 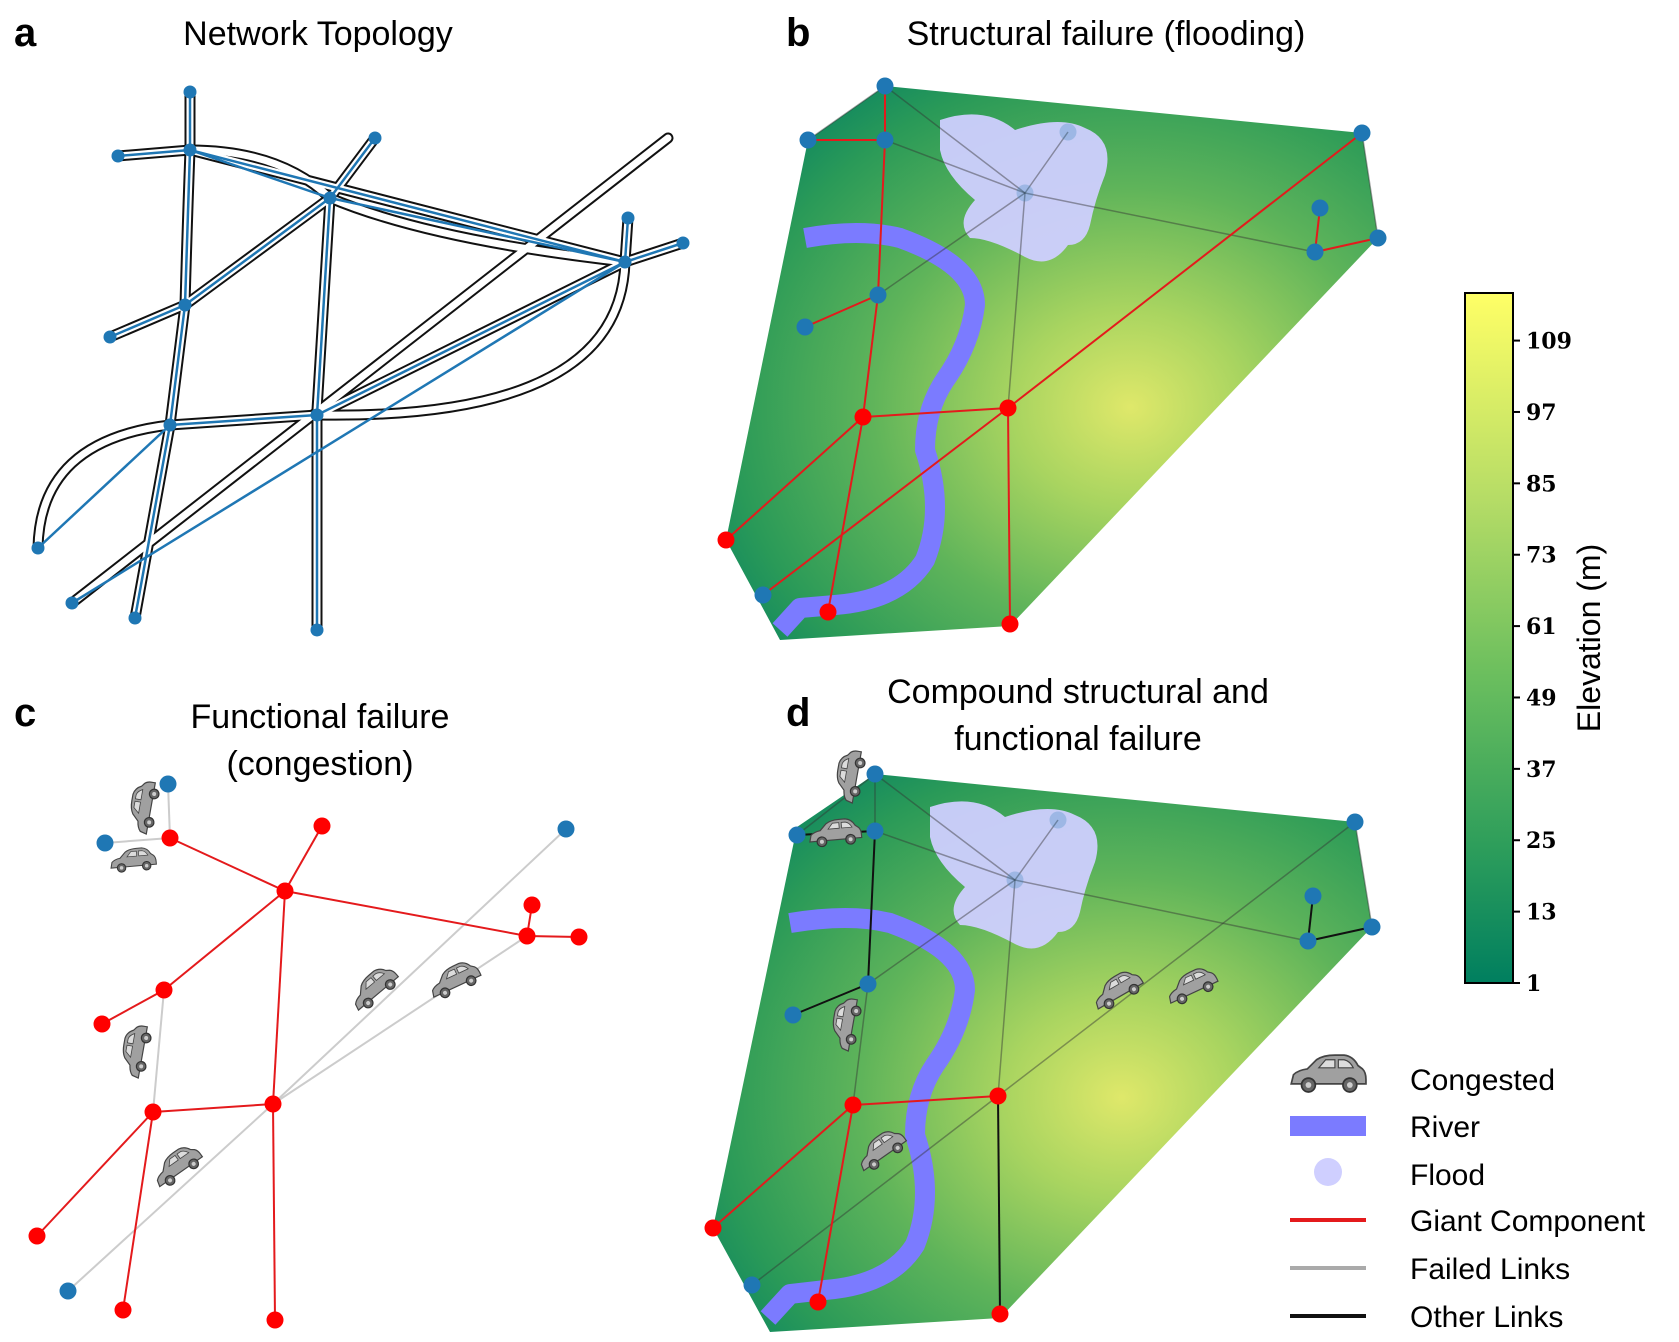 What do you see at coordinates (1489, 638) in the screenshot?
I see `colorbar-bar` at bounding box center [1489, 638].